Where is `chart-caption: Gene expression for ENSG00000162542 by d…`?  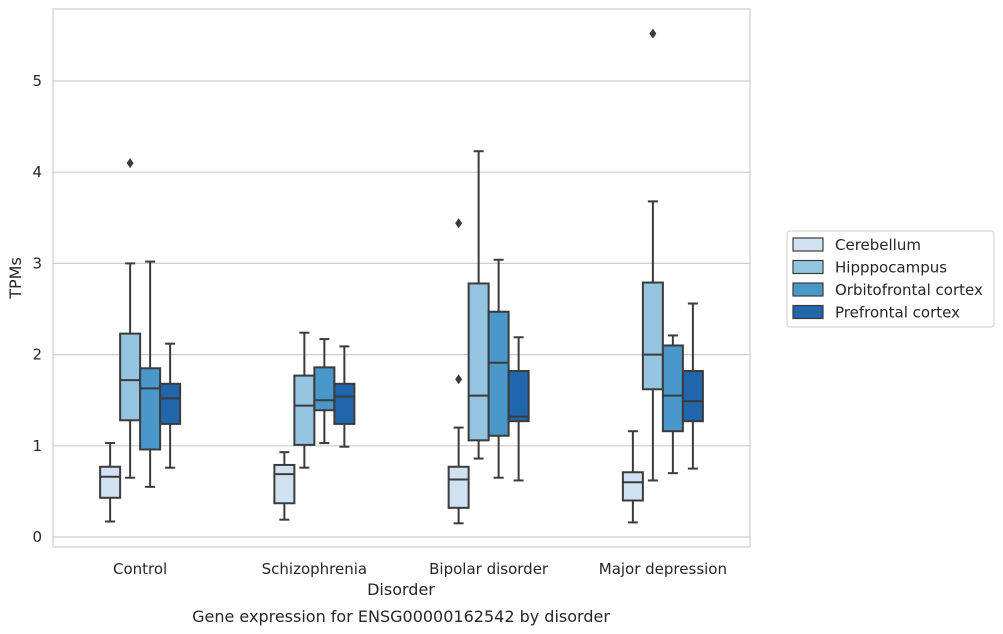 chart-caption: Gene expression for ENSG00000162542 by d… is located at coordinates (401, 616).